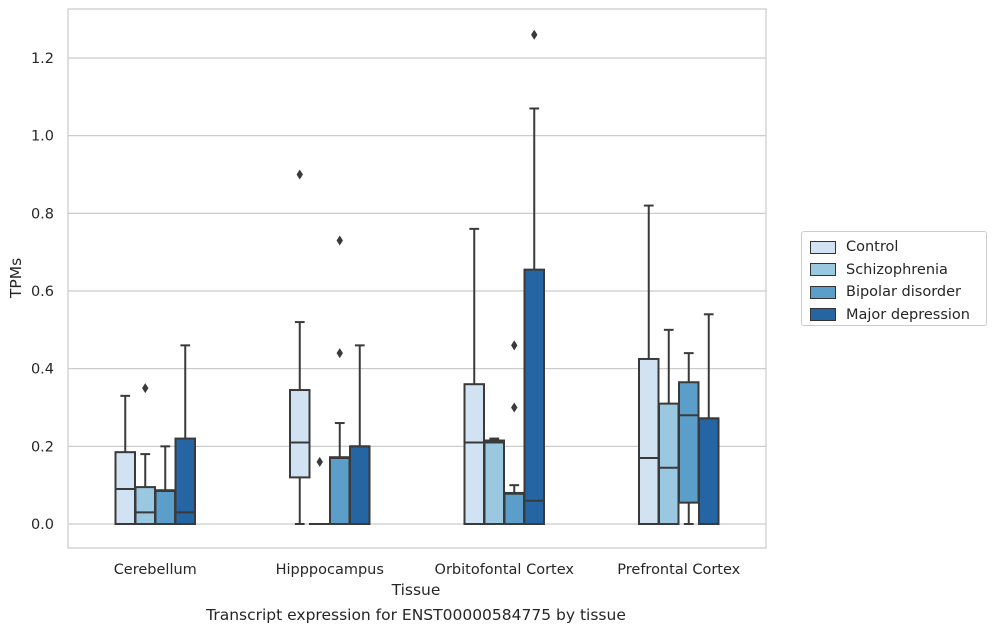 This screenshot has width=997, height=634. What do you see at coordinates (678, 570) in the screenshot?
I see `x-tick-label: Prefrontal Cortex` at bounding box center [678, 570].